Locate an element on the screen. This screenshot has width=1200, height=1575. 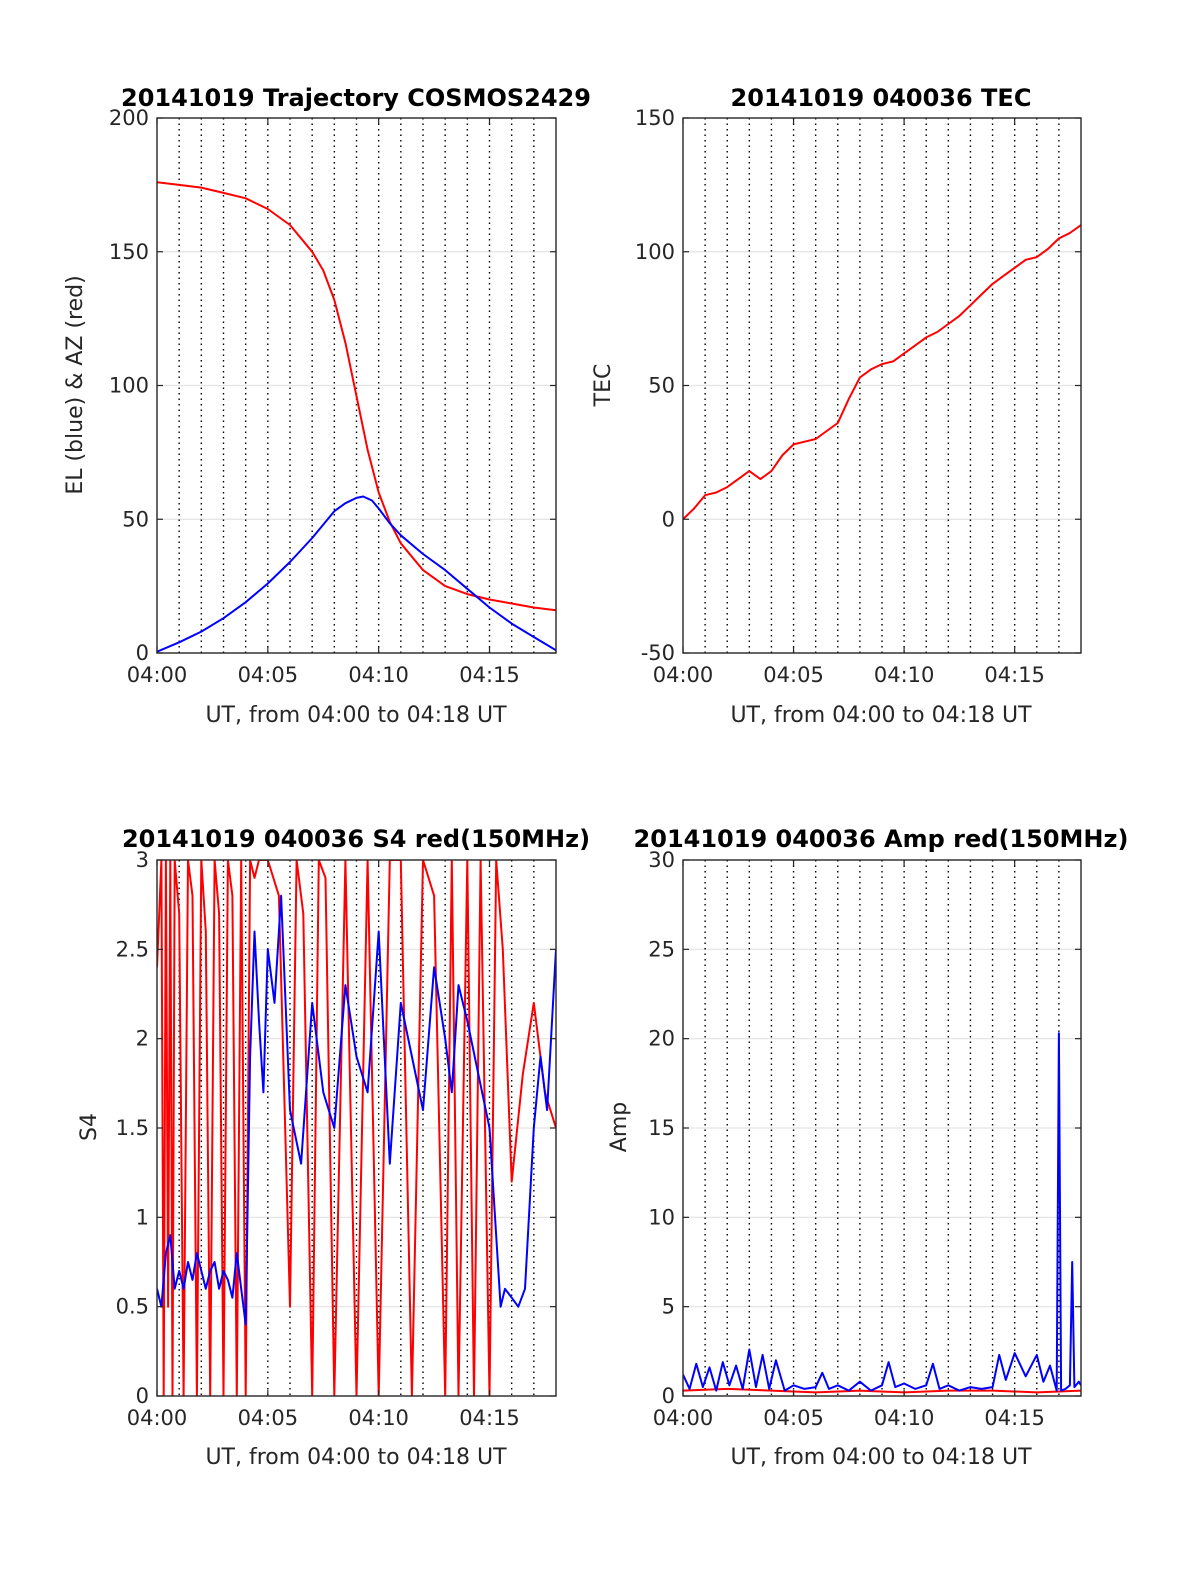
amp-y-tick-label: 20 is located at coordinates (661, 1039).